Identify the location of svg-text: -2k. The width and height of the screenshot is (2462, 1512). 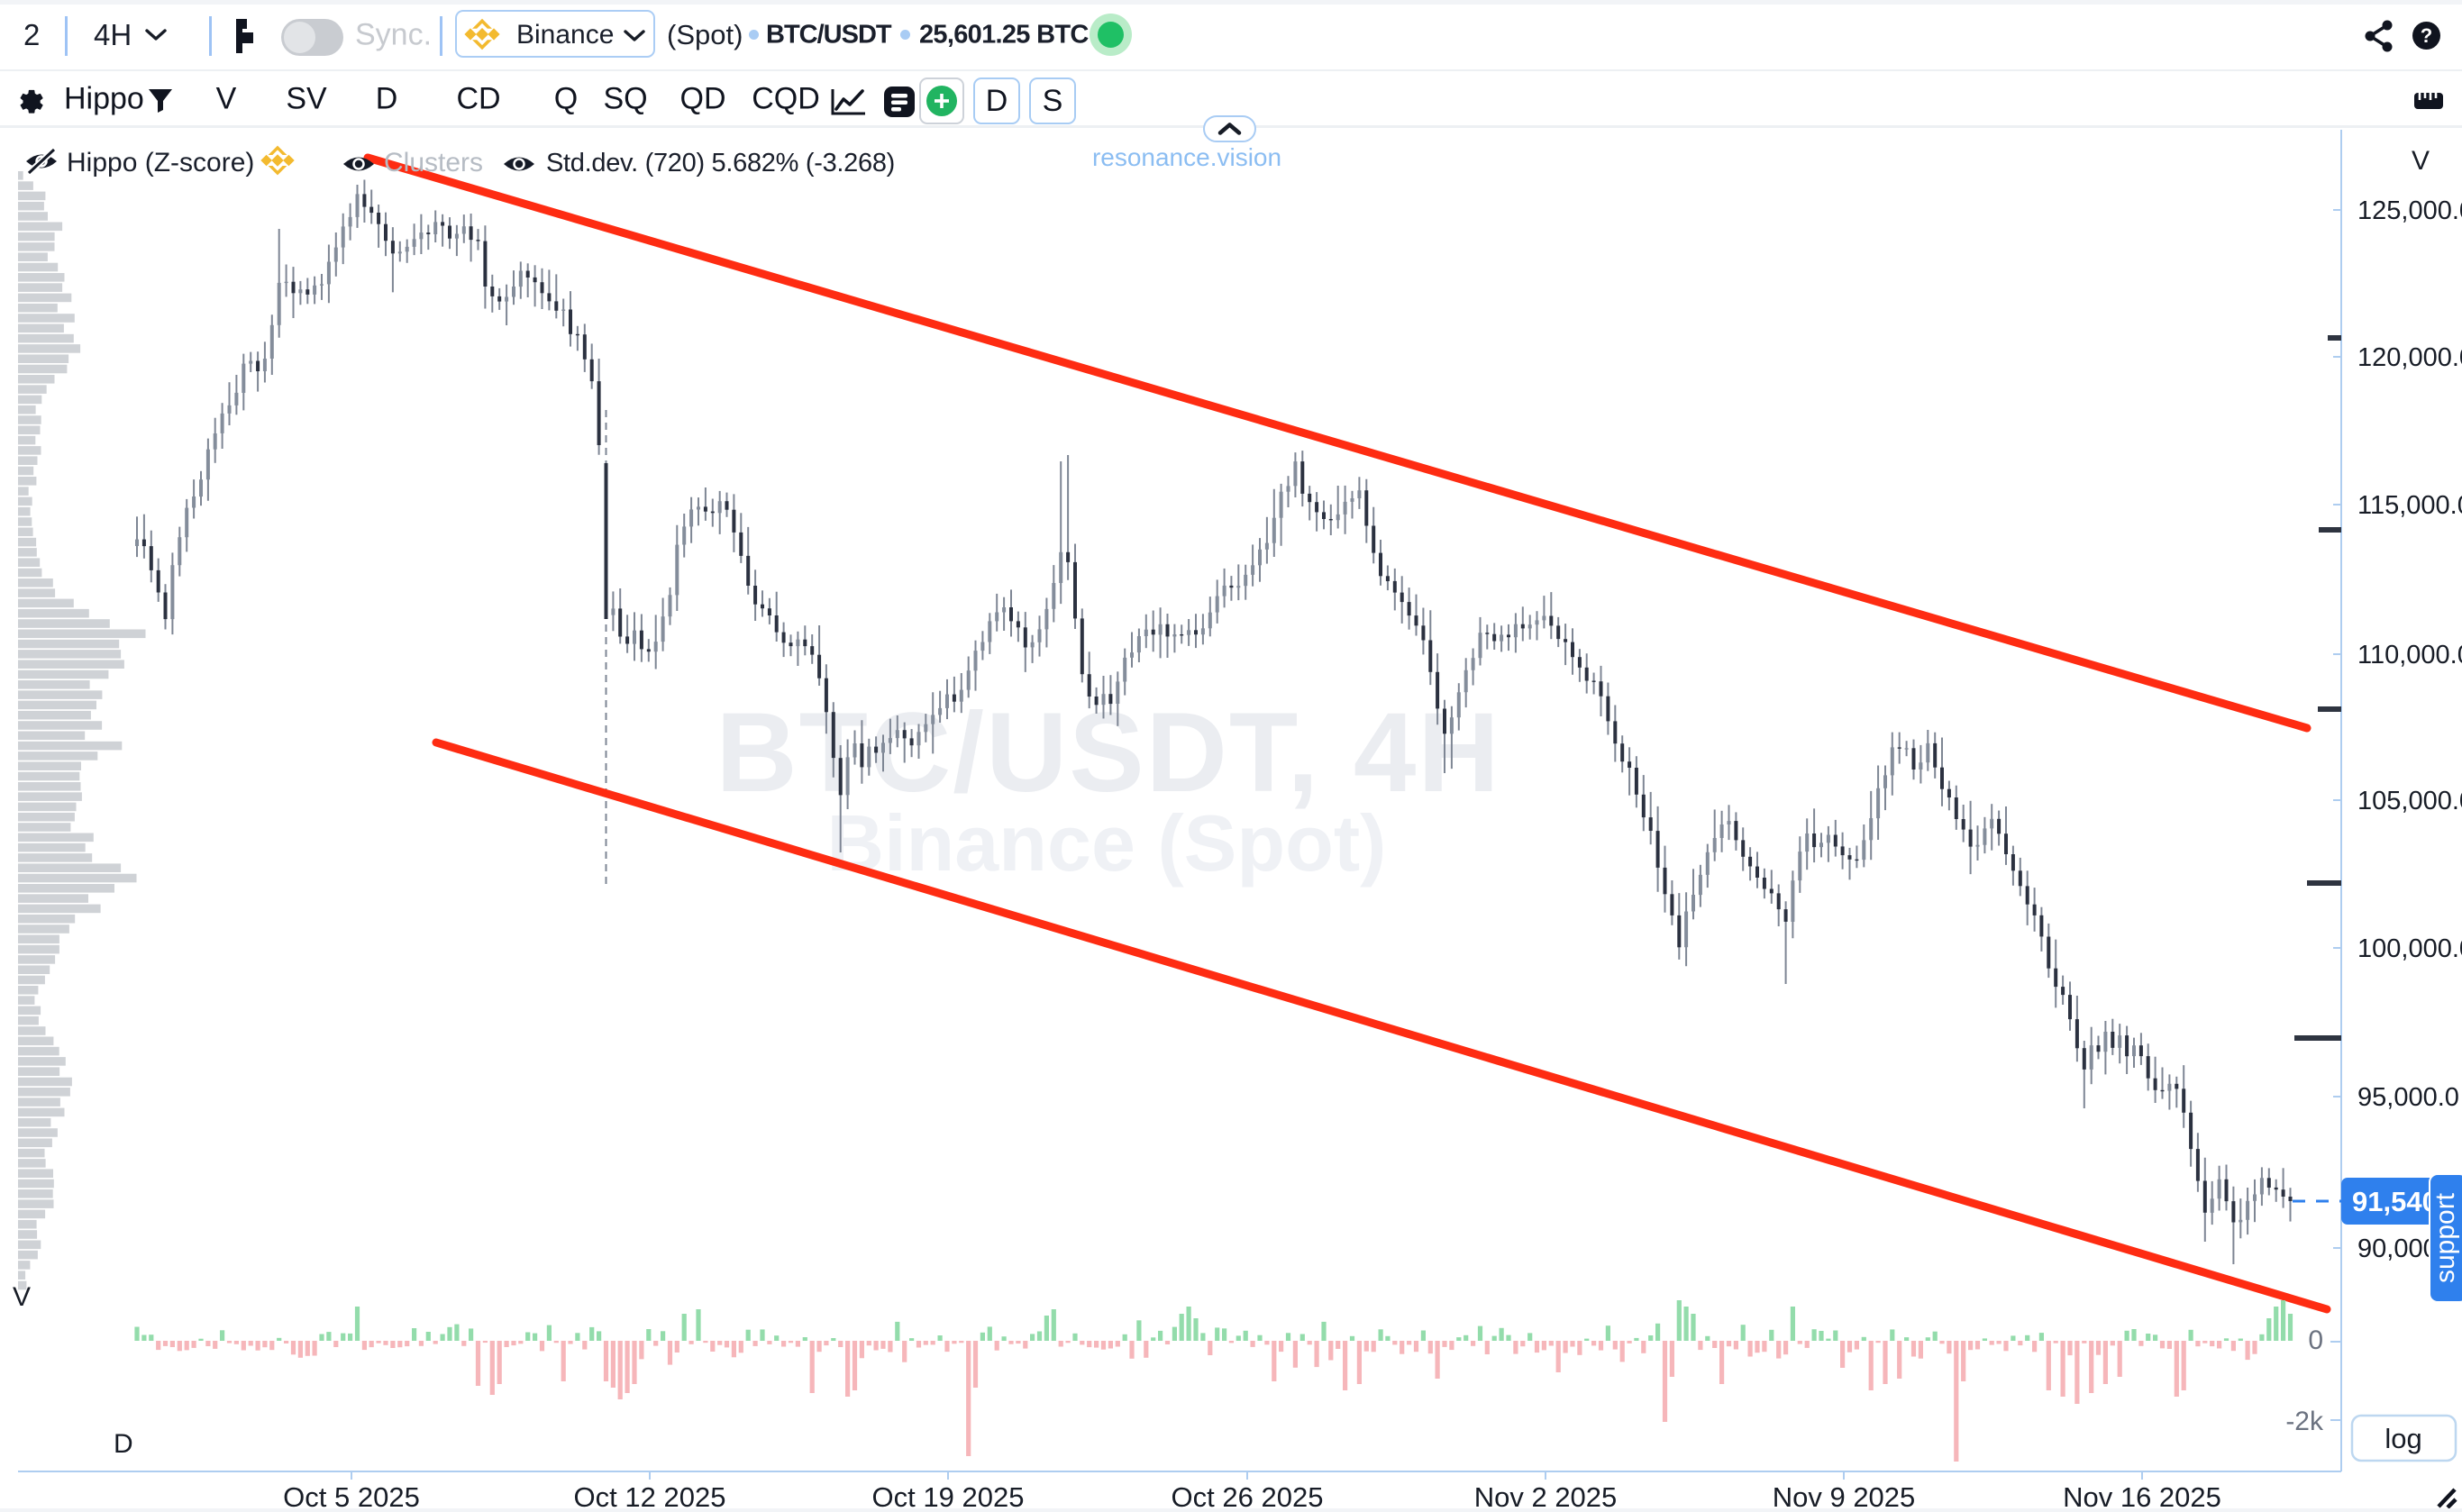
(2304, 1421).